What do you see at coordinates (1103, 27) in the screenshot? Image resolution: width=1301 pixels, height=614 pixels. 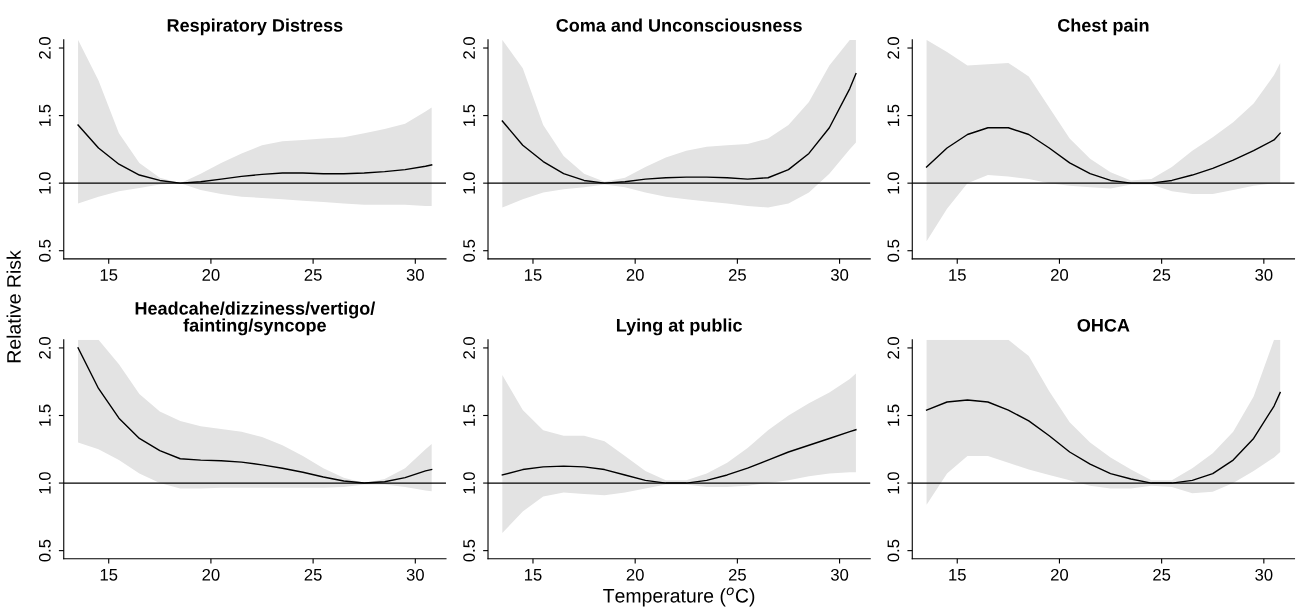 I see `chart-title: Chest pain` at bounding box center [1103, 27].